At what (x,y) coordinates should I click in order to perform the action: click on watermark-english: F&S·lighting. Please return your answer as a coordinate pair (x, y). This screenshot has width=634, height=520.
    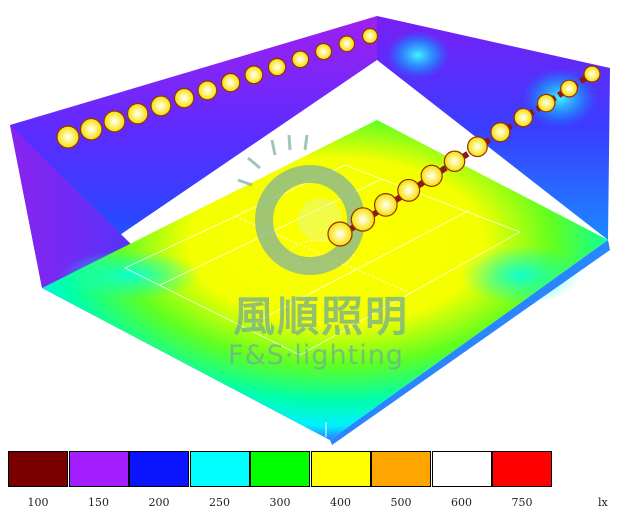
    Looking at the image, I should click on (316, 355).